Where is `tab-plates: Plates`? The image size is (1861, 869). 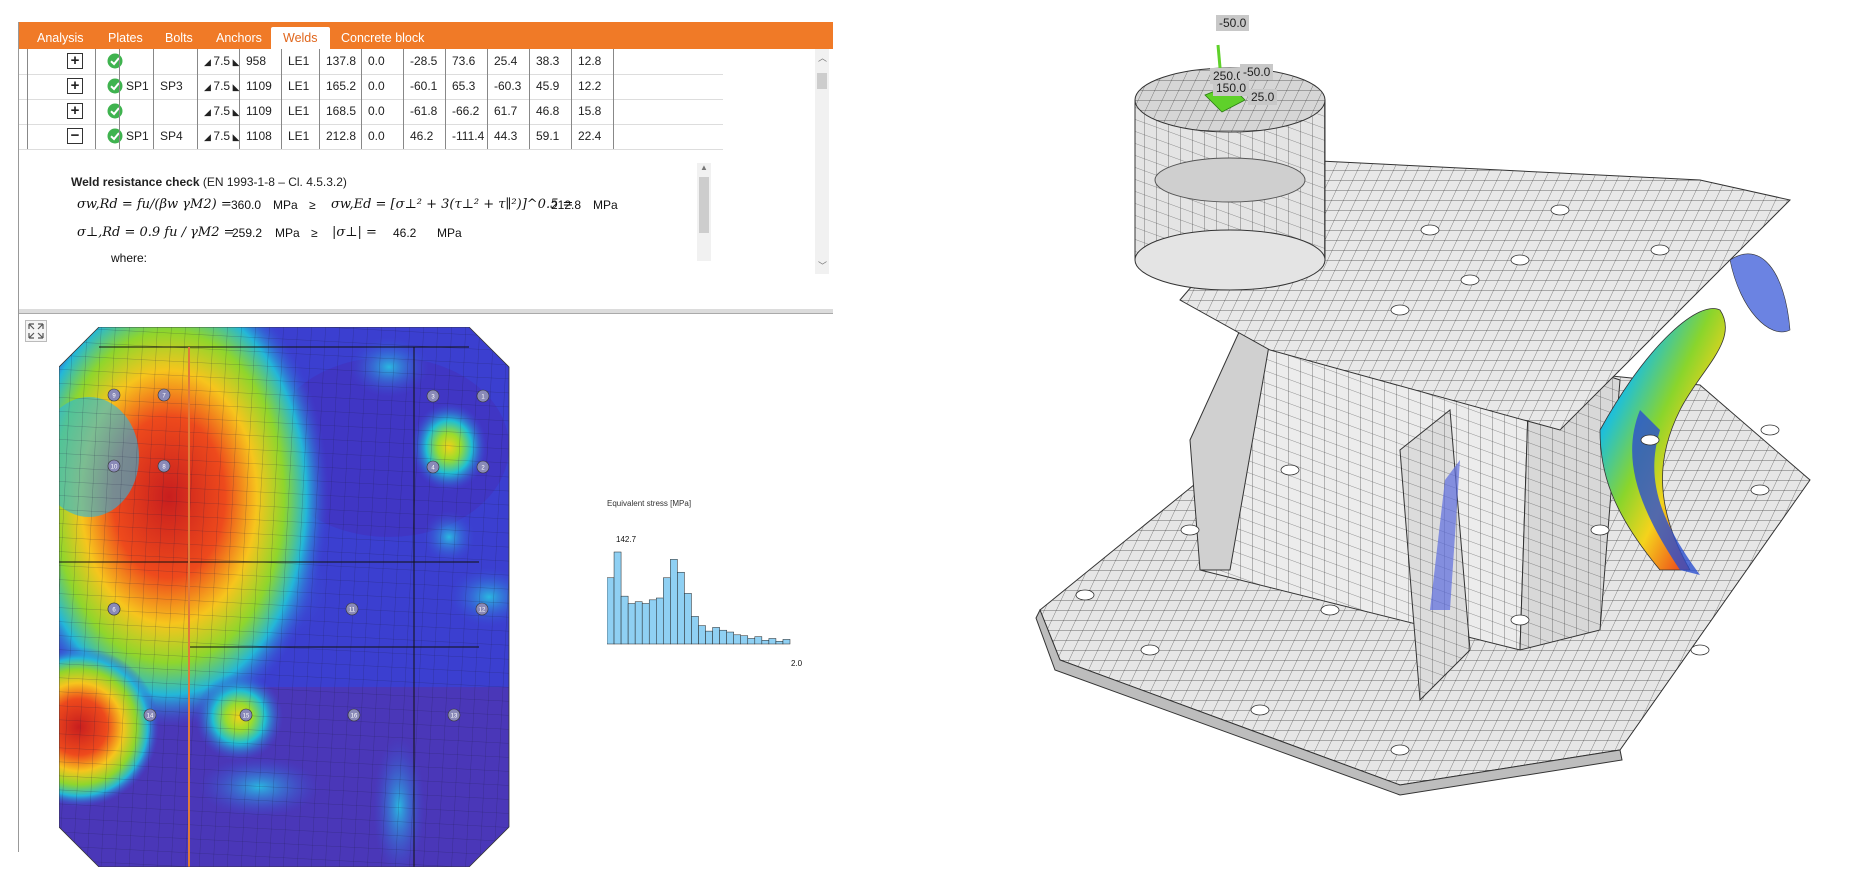 tab-plates: Plates is located at coordinates (125, 38).